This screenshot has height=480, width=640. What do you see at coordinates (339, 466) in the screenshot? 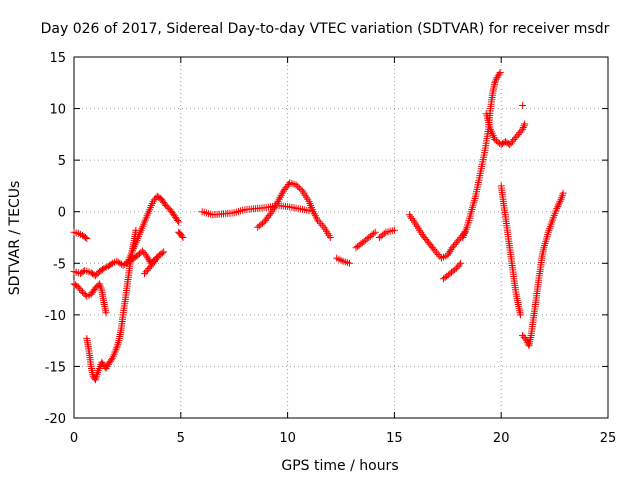
I see `x-axis-title: GPS time / hours` at bounding box center [339, 466].